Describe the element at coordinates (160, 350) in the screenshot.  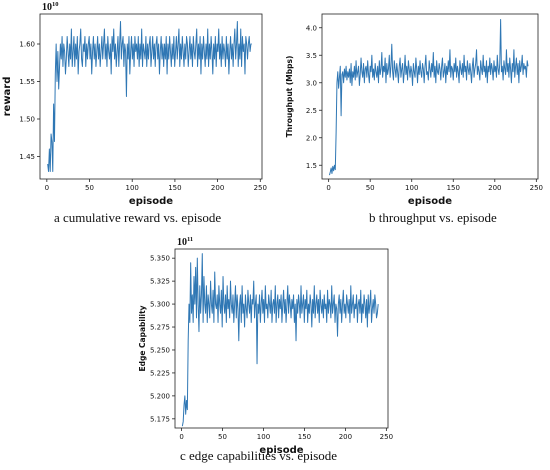
I see `y-tick-label: 5.250` at that location.